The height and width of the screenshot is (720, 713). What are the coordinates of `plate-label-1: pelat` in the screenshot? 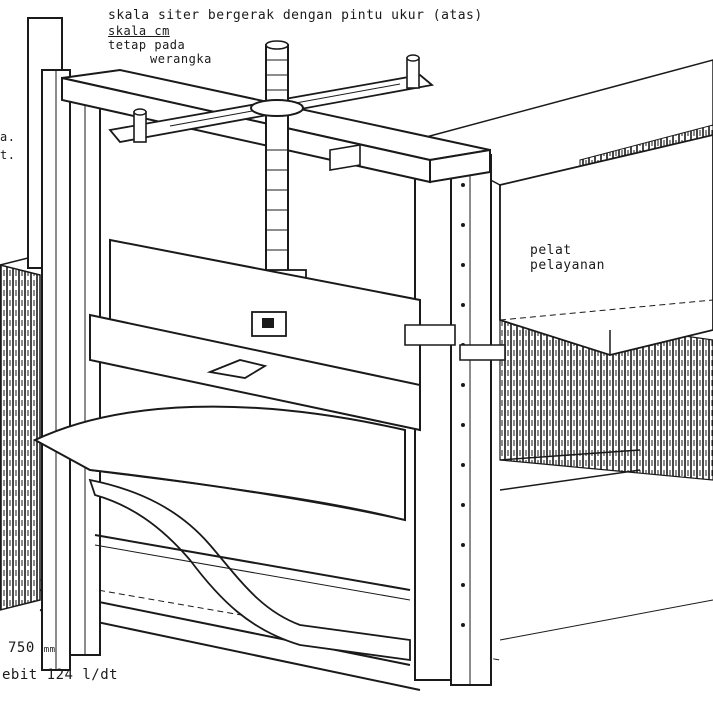 It's located at (551, 250).